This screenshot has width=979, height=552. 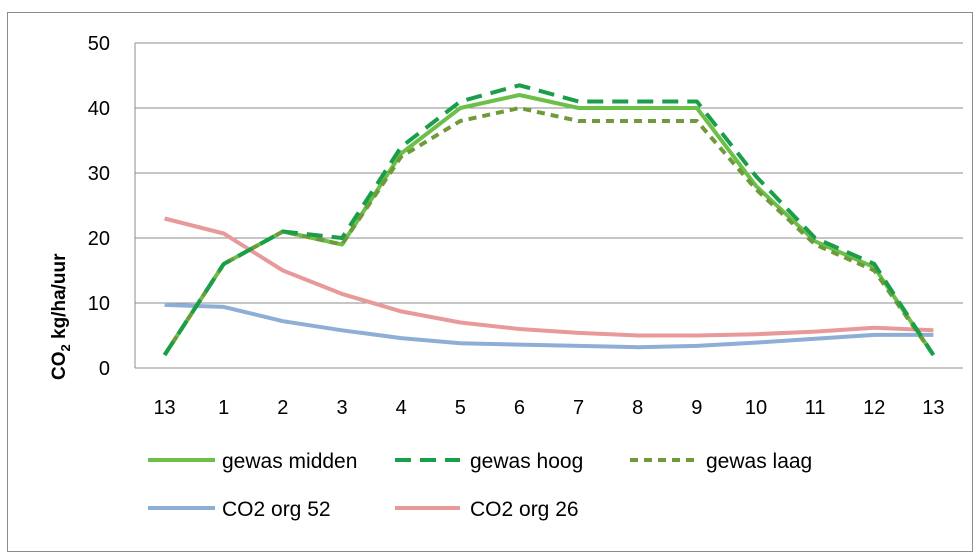 I want to click on x-tick-label: 9, so click(x=696, y=408).